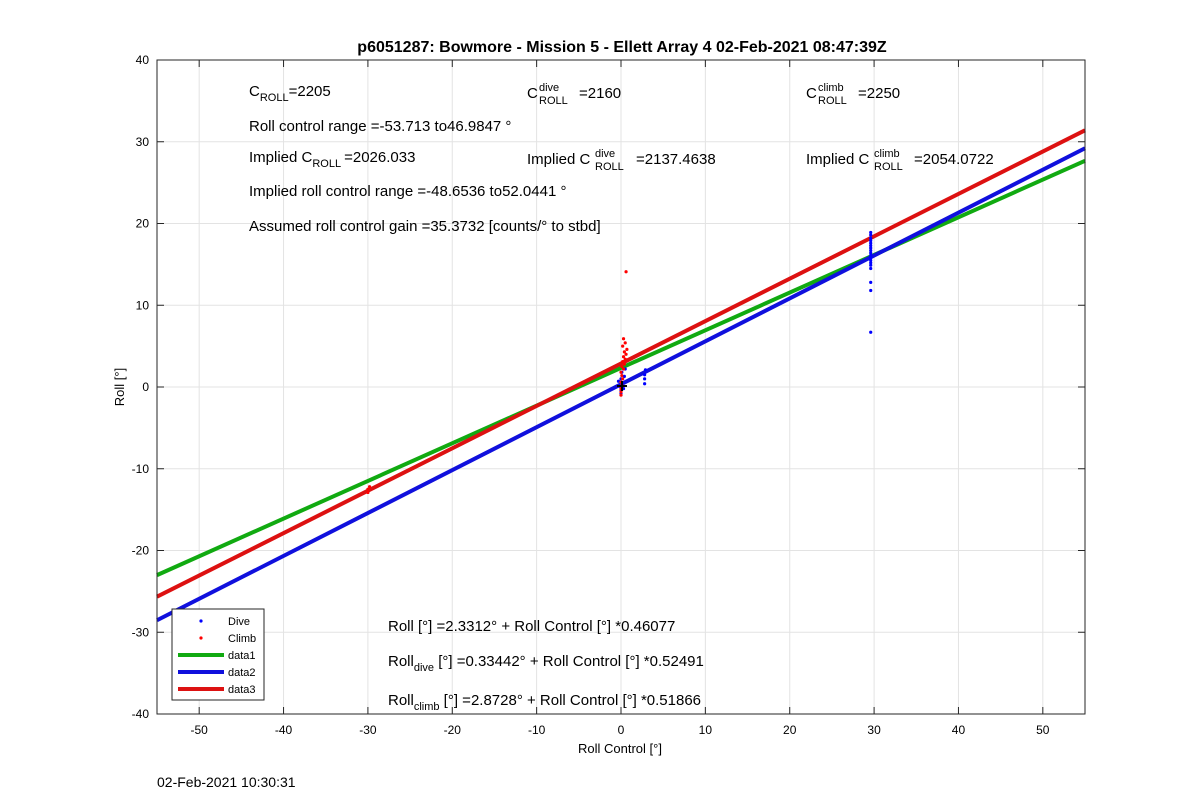 The image size is (1200, 804). Describe the element at coordinates (368, 730) in the screenshot. I see `x-tick-label: -30` at that location.